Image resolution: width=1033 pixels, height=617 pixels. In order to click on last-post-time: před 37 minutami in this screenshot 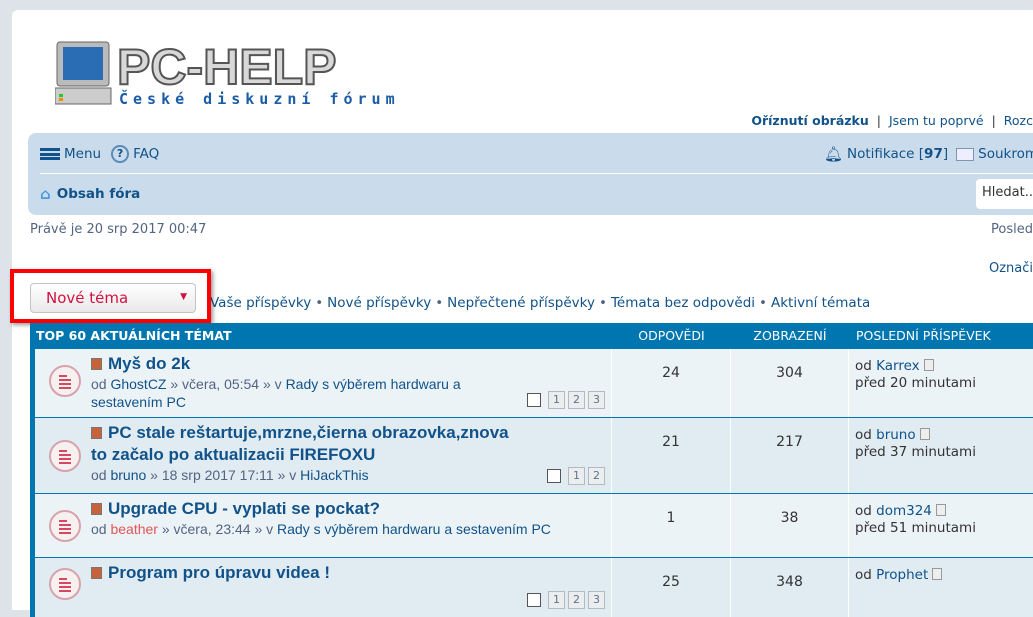, I will do `click(915, 452)`.